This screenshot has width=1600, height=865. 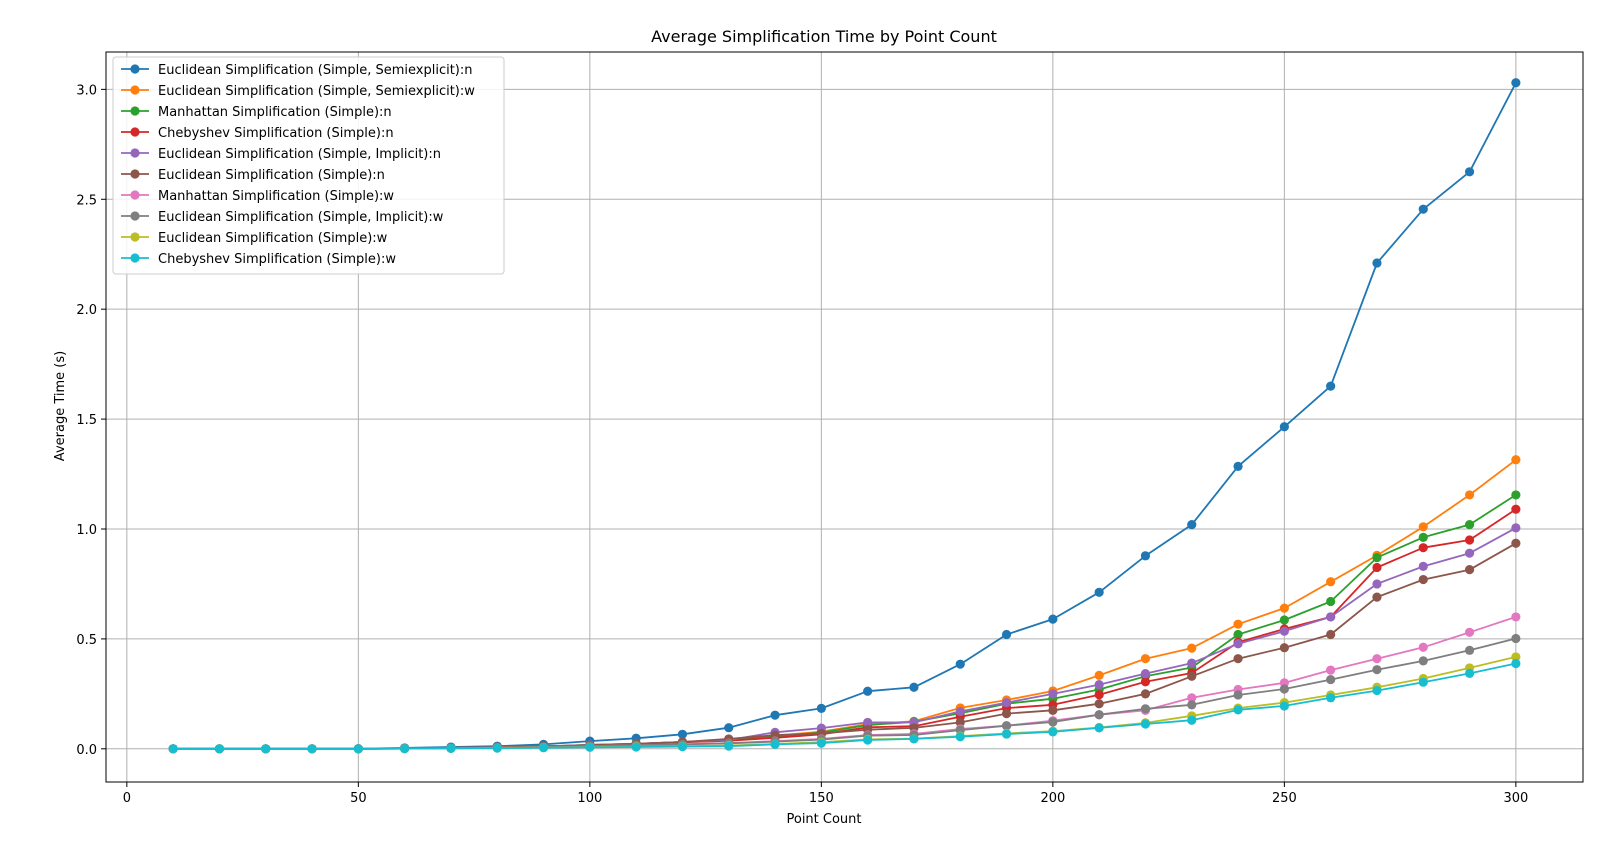 I want to click on legend-entry: Manhattan Simplification (Simple):n, so click(x=256, y=112).